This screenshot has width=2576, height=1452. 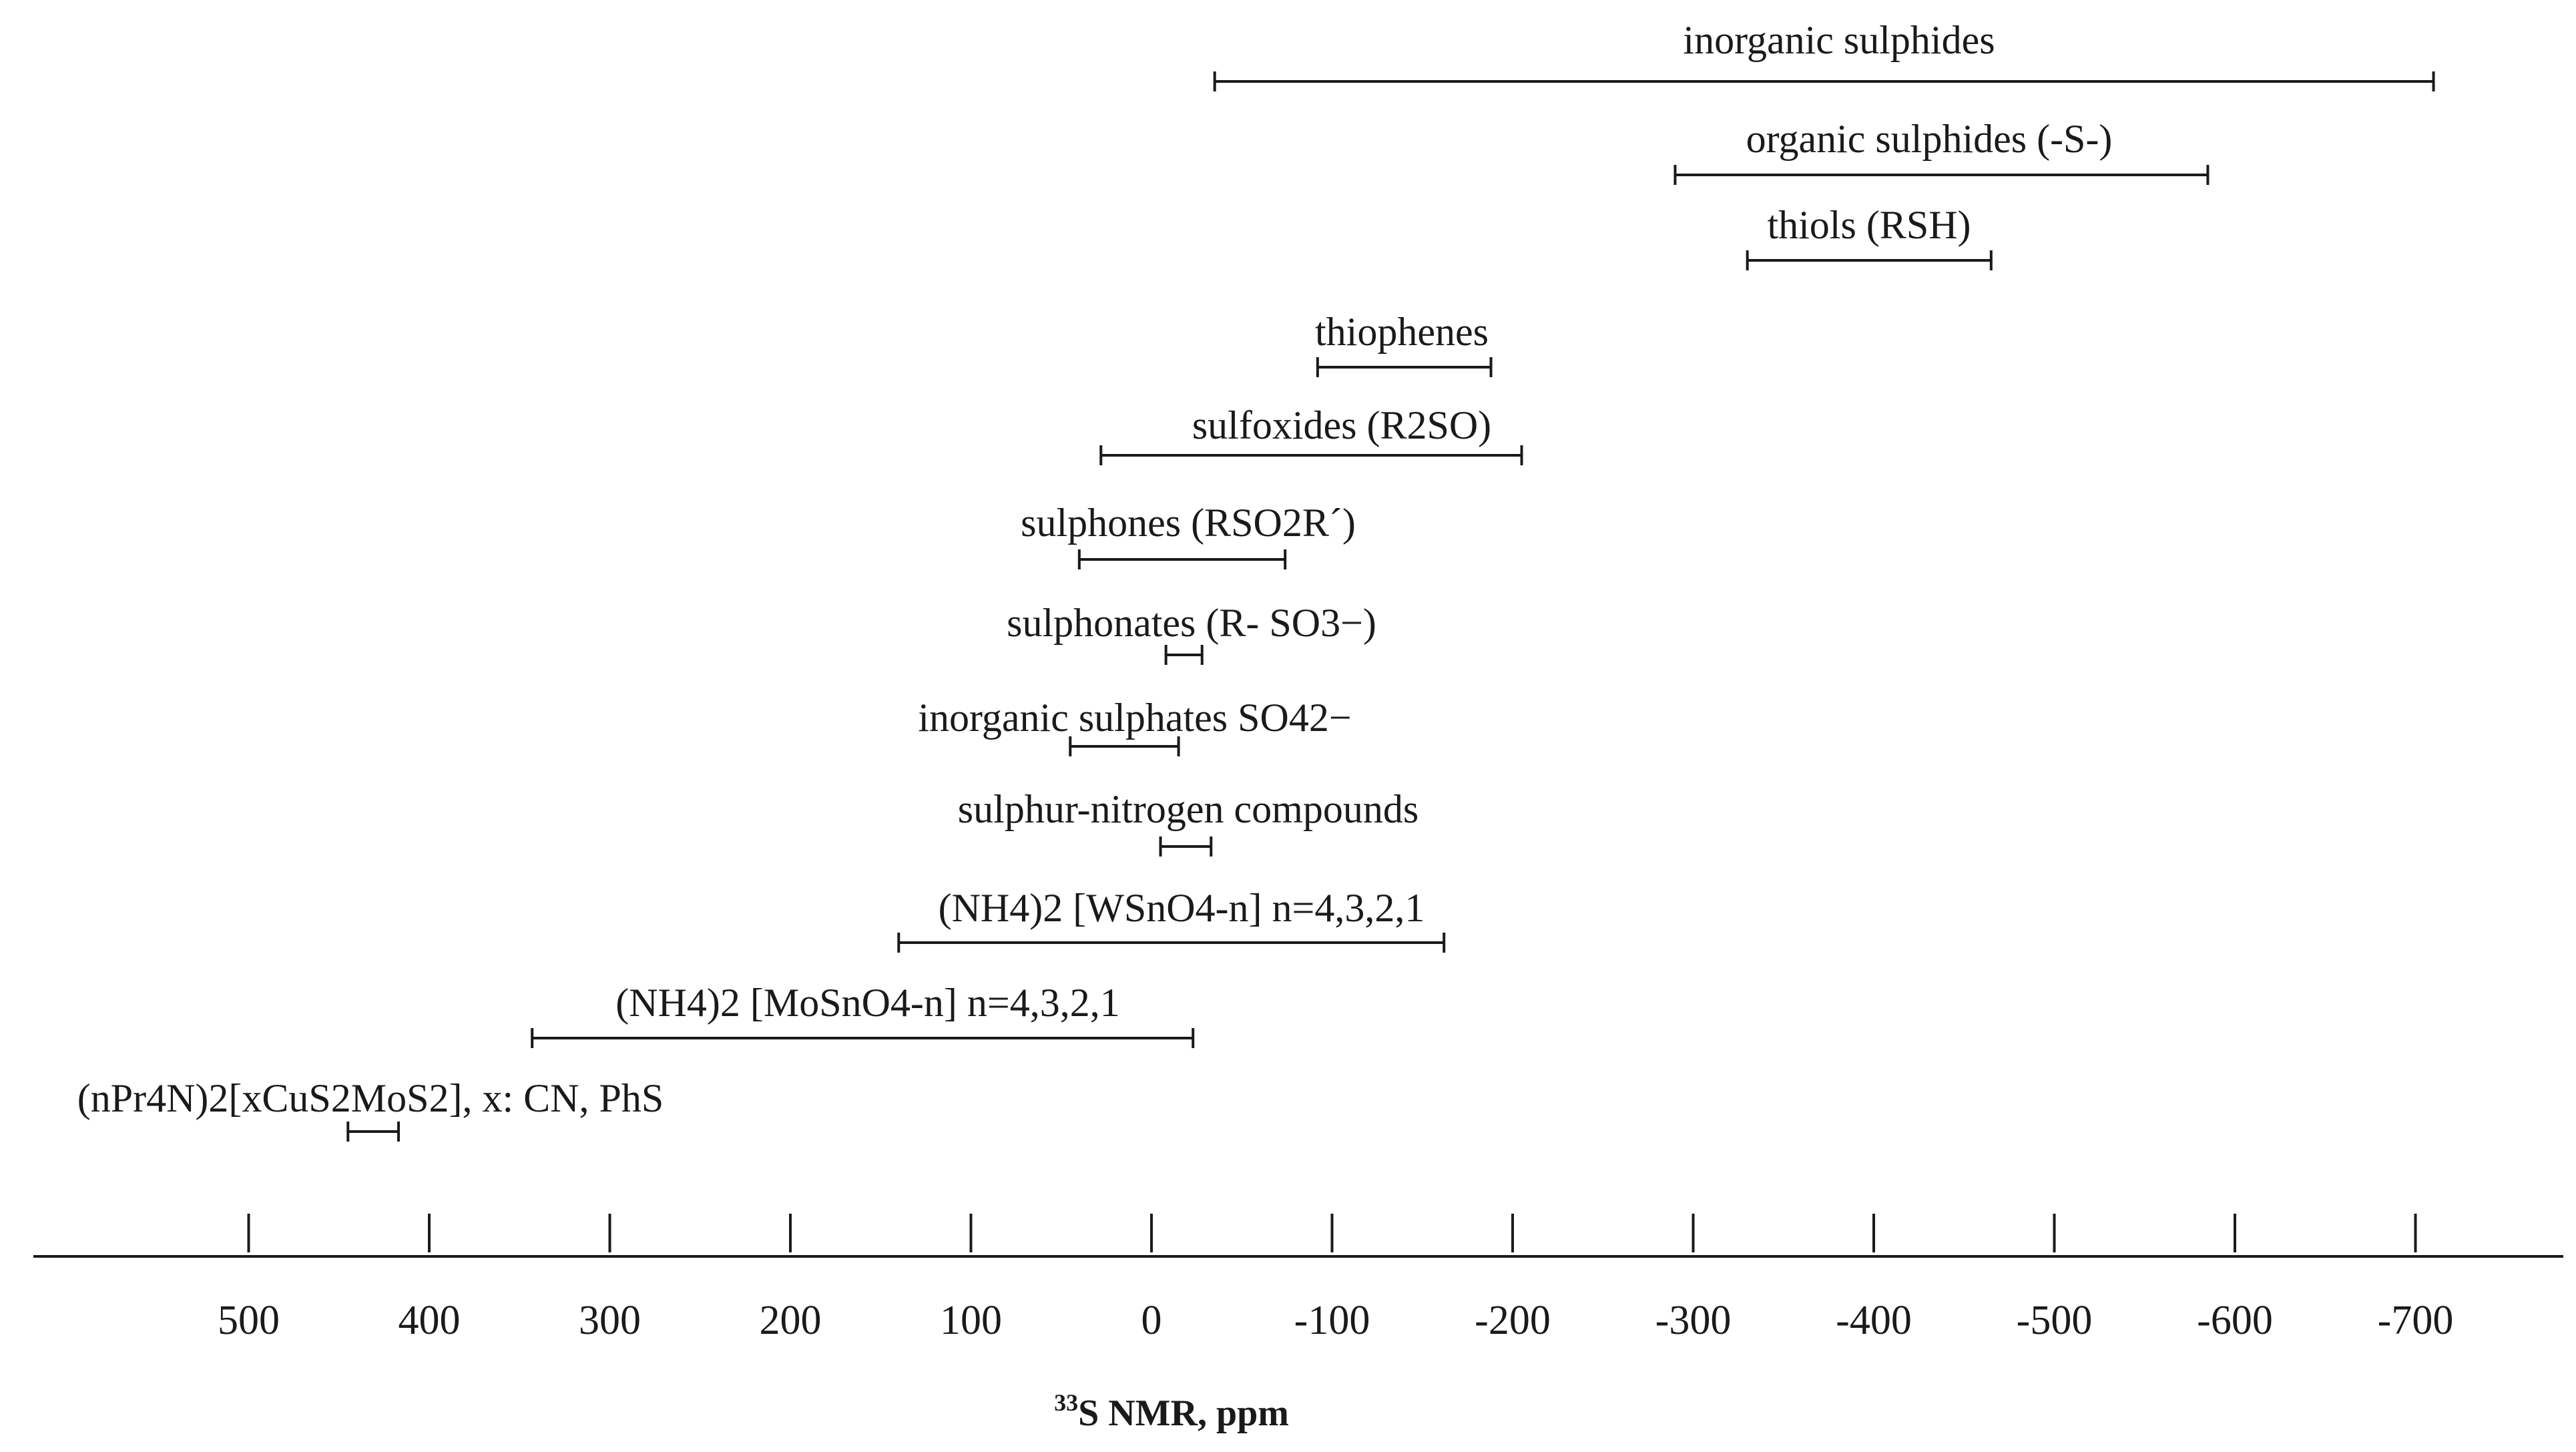 I want to click on range-label-sulphones: sulphones (RSO2R´), so click(x=1188, y=523).